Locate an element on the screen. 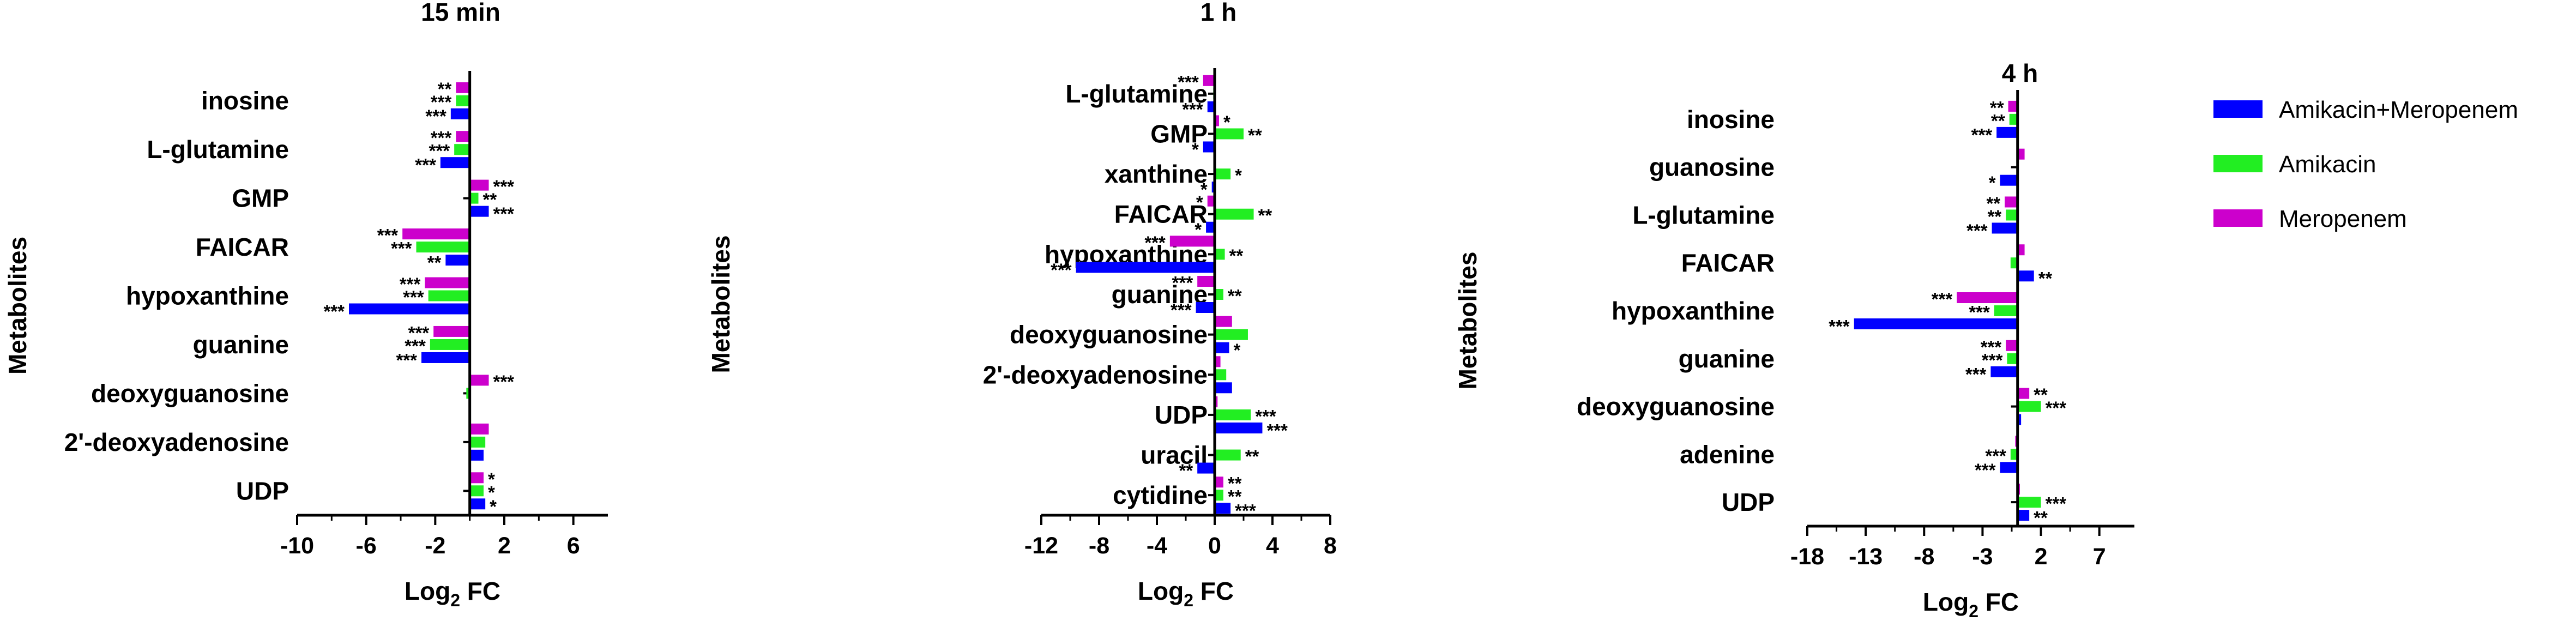 Image resolution: width=2576 pixels, height=633 pixels. category-label: GMP is located at coordinates (260, 198).